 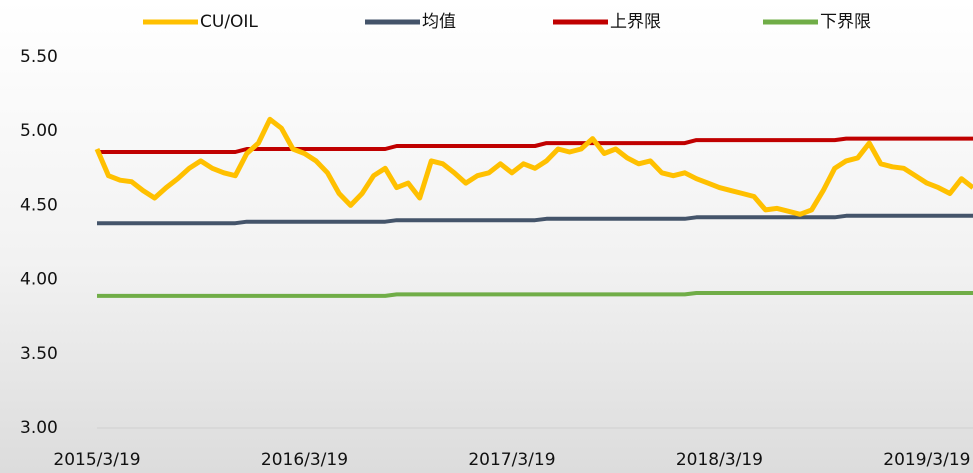 I want to click on y-tick-label: 4.50, so click(x=39, y=205).